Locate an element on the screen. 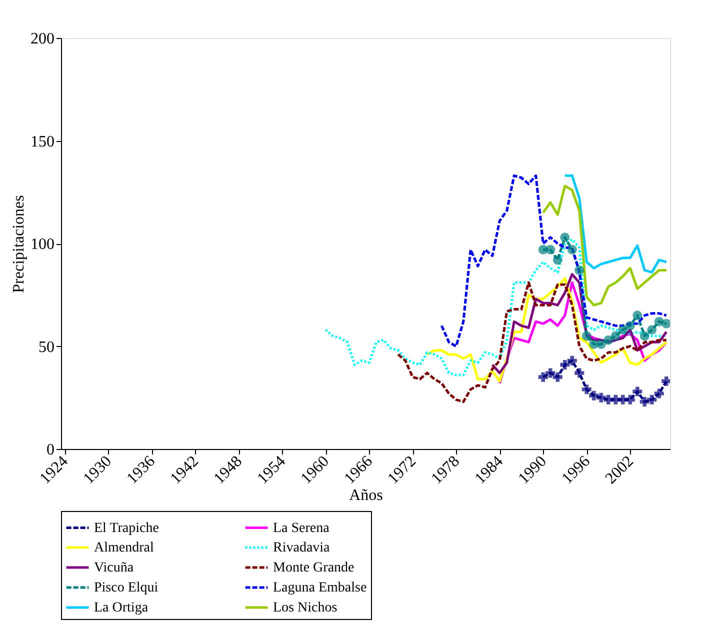 This screenshot has width=701, height=635. x-tick-label: 1960 is located at coordinates (315, 470).